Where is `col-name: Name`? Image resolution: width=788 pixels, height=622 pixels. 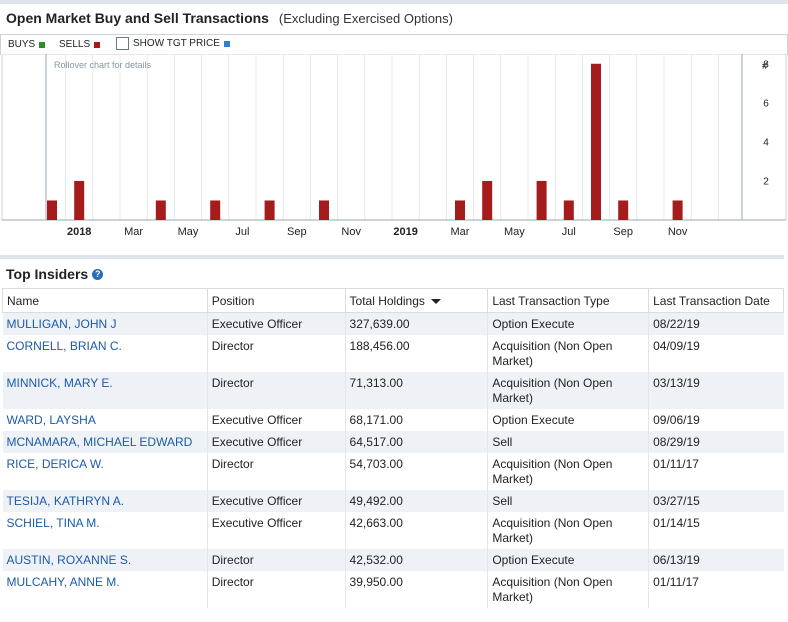 col-name: Name is located at coordinates (105, 300).